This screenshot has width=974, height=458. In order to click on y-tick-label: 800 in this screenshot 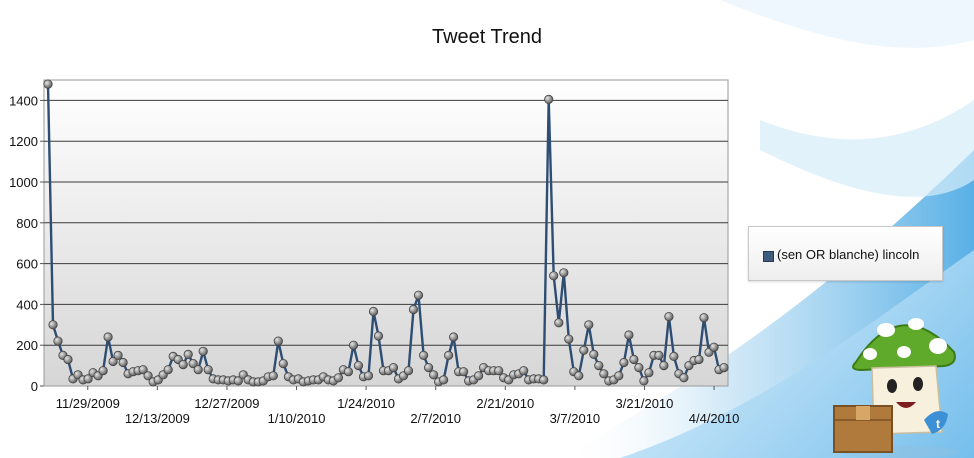, I will do `click(27, 223)`.